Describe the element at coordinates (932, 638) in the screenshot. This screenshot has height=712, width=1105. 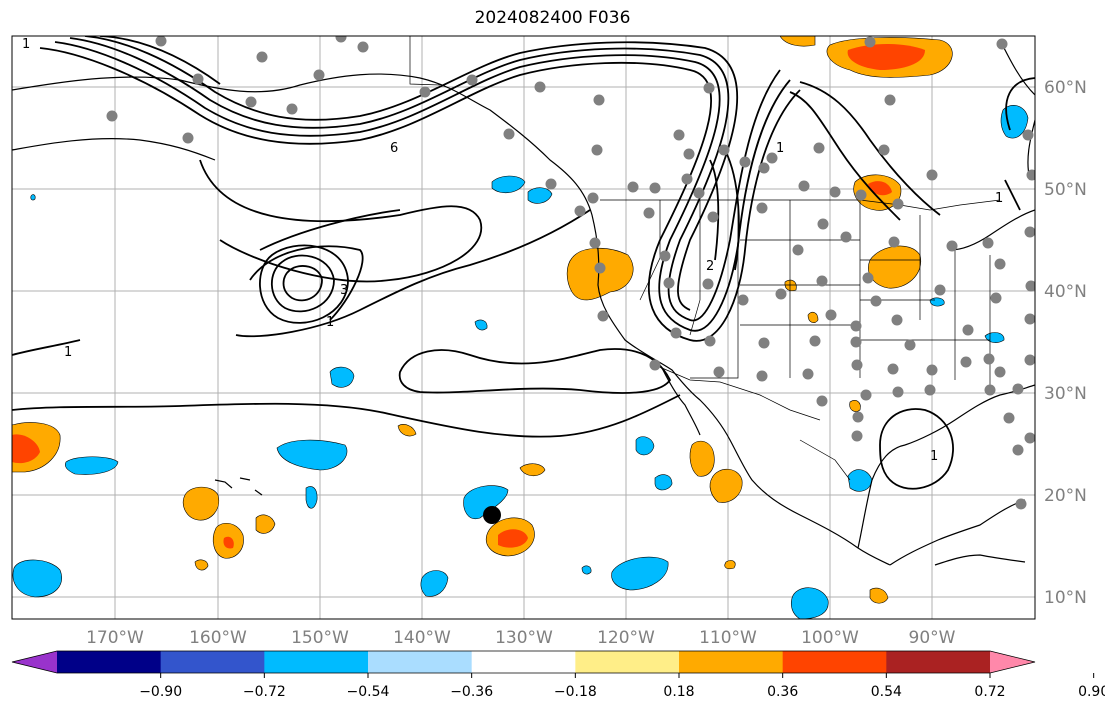
I see `lon-label: 90°W` at that location.